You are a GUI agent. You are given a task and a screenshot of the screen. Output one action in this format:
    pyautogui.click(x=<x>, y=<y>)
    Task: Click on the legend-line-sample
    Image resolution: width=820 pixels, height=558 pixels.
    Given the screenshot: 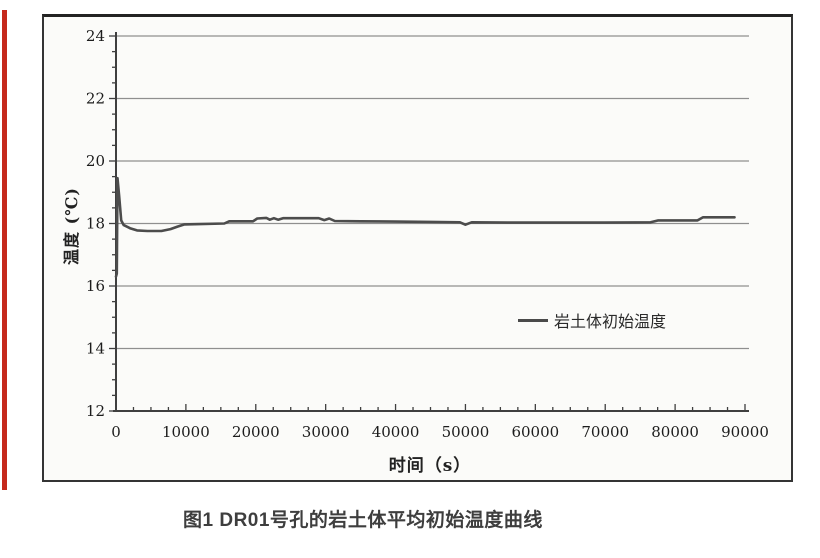 What is the action you would take?
    pyautogui.click(x=533, y=320)
    